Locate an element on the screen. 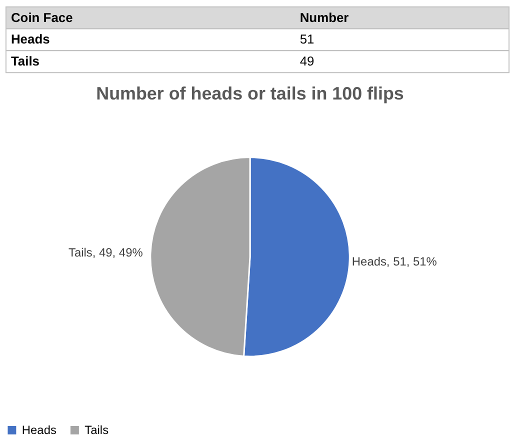 This screenshot has width=515, height=442. text: 49 is located at coordinates (307, 61).